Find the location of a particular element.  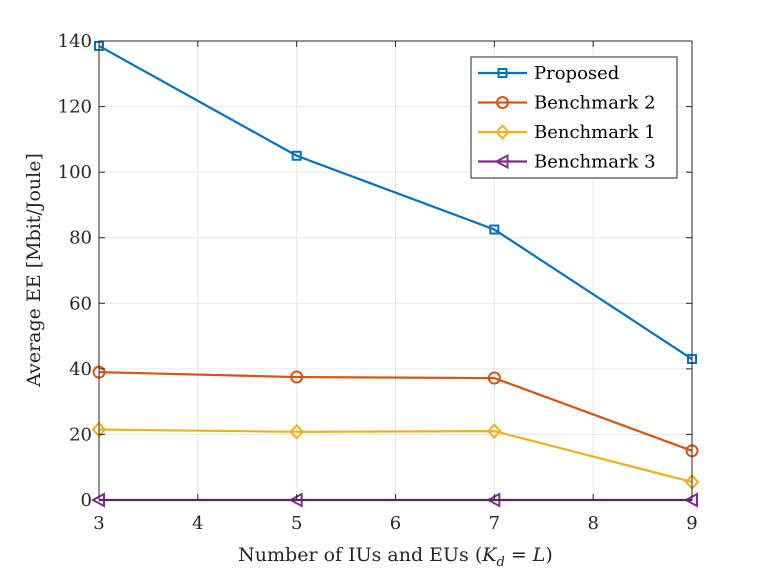

x-tick-label: 5 is located at coordinates (296, 523).